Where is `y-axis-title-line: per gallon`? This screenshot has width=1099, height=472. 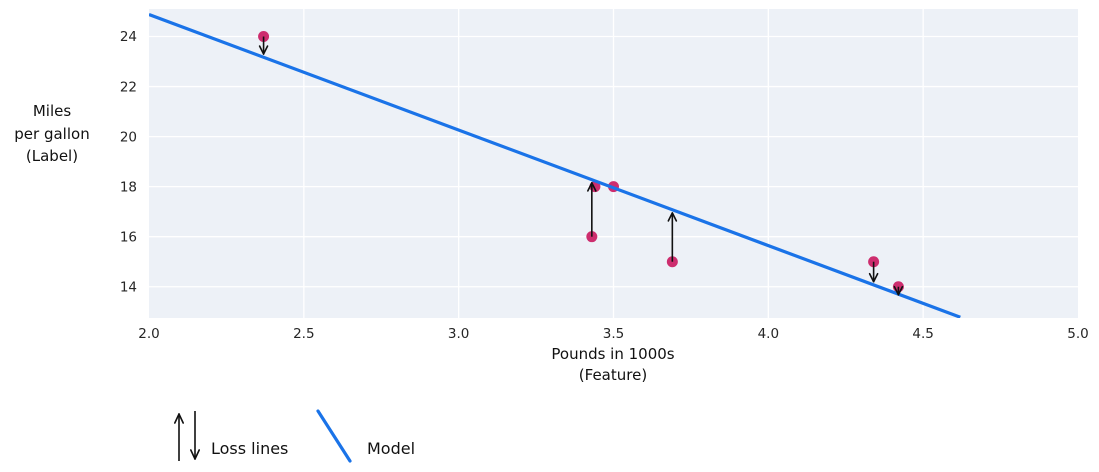 y-axis-title-line: per gallon is located at coordinates (52, 133).